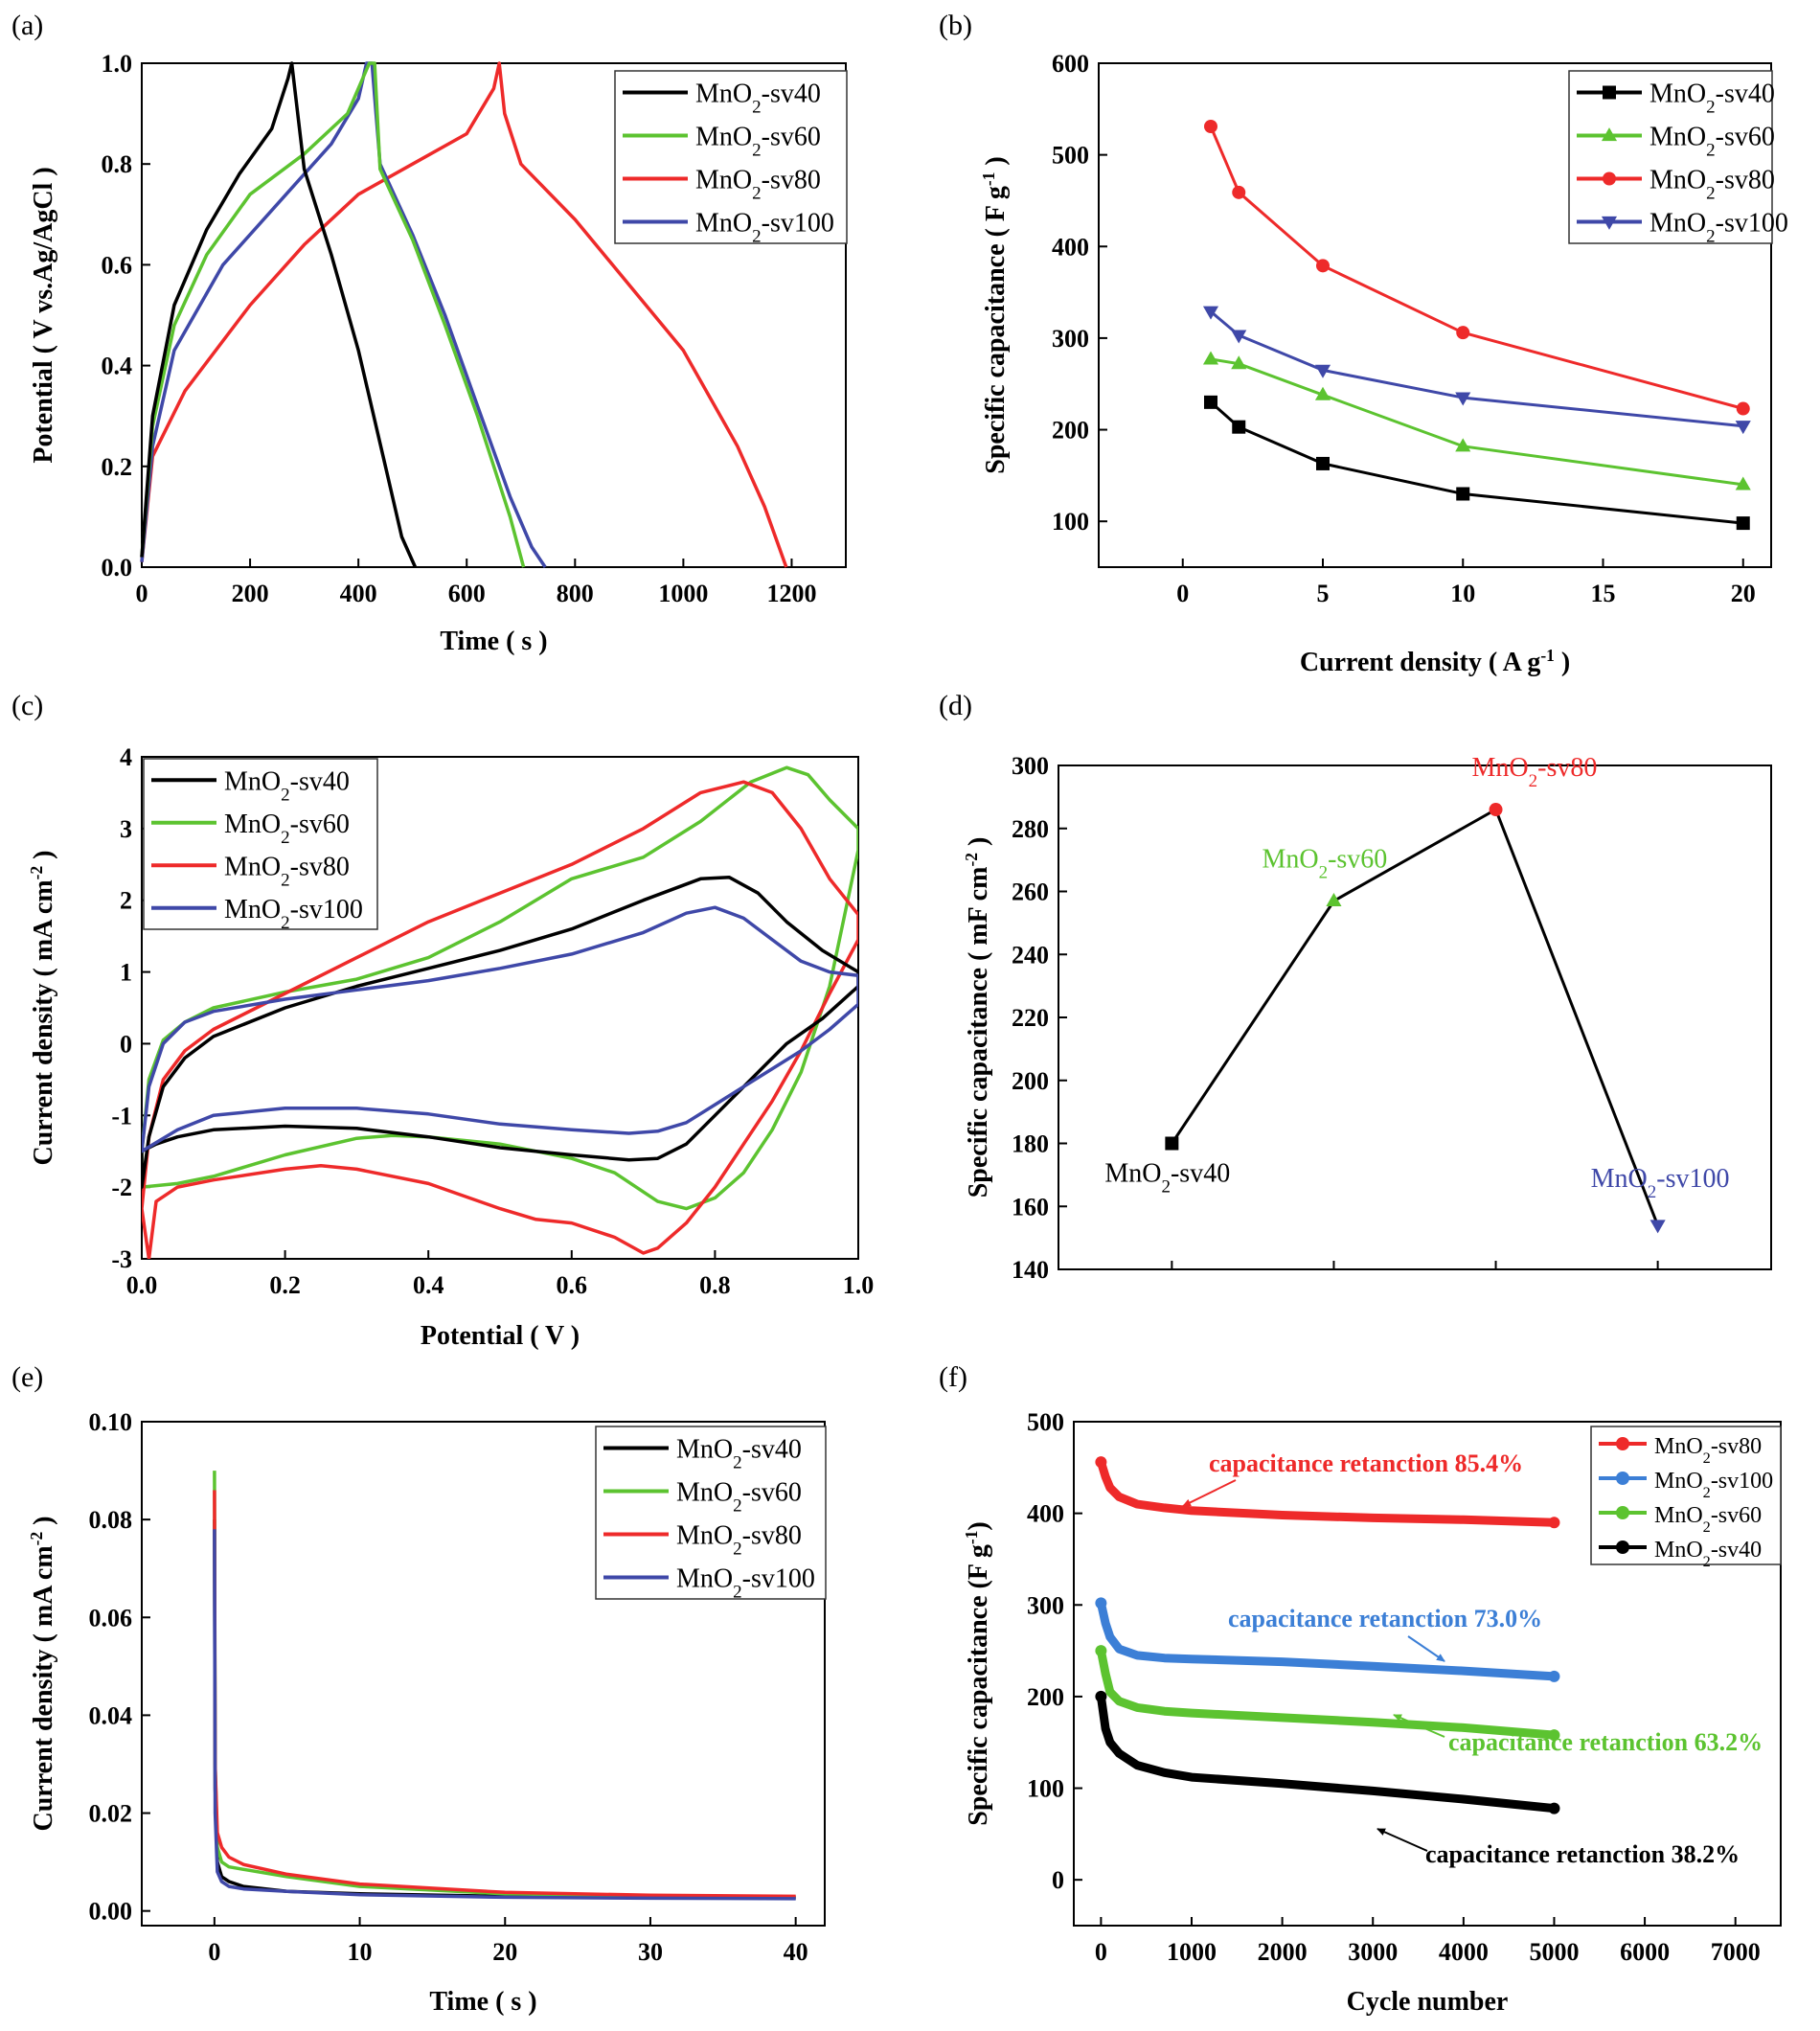 The image size is (1820, 2031). What do you see at coordinates (1030, 1018) in the screenshot?
I see `y-tick-label: 220` at bounding box center [1030, 1018].